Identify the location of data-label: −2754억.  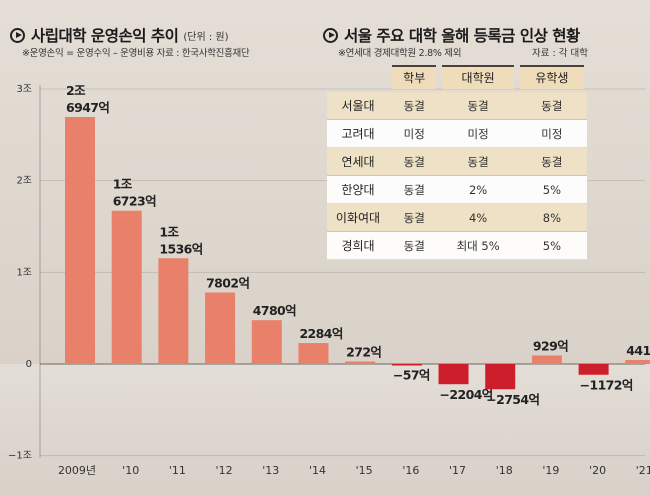
(512, 399).